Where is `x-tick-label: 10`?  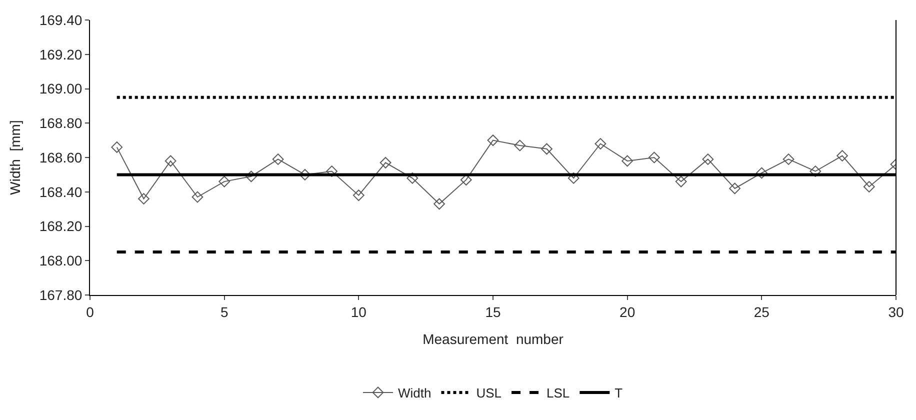 x-tick-label: 10 is located at coordinates (358, 312).